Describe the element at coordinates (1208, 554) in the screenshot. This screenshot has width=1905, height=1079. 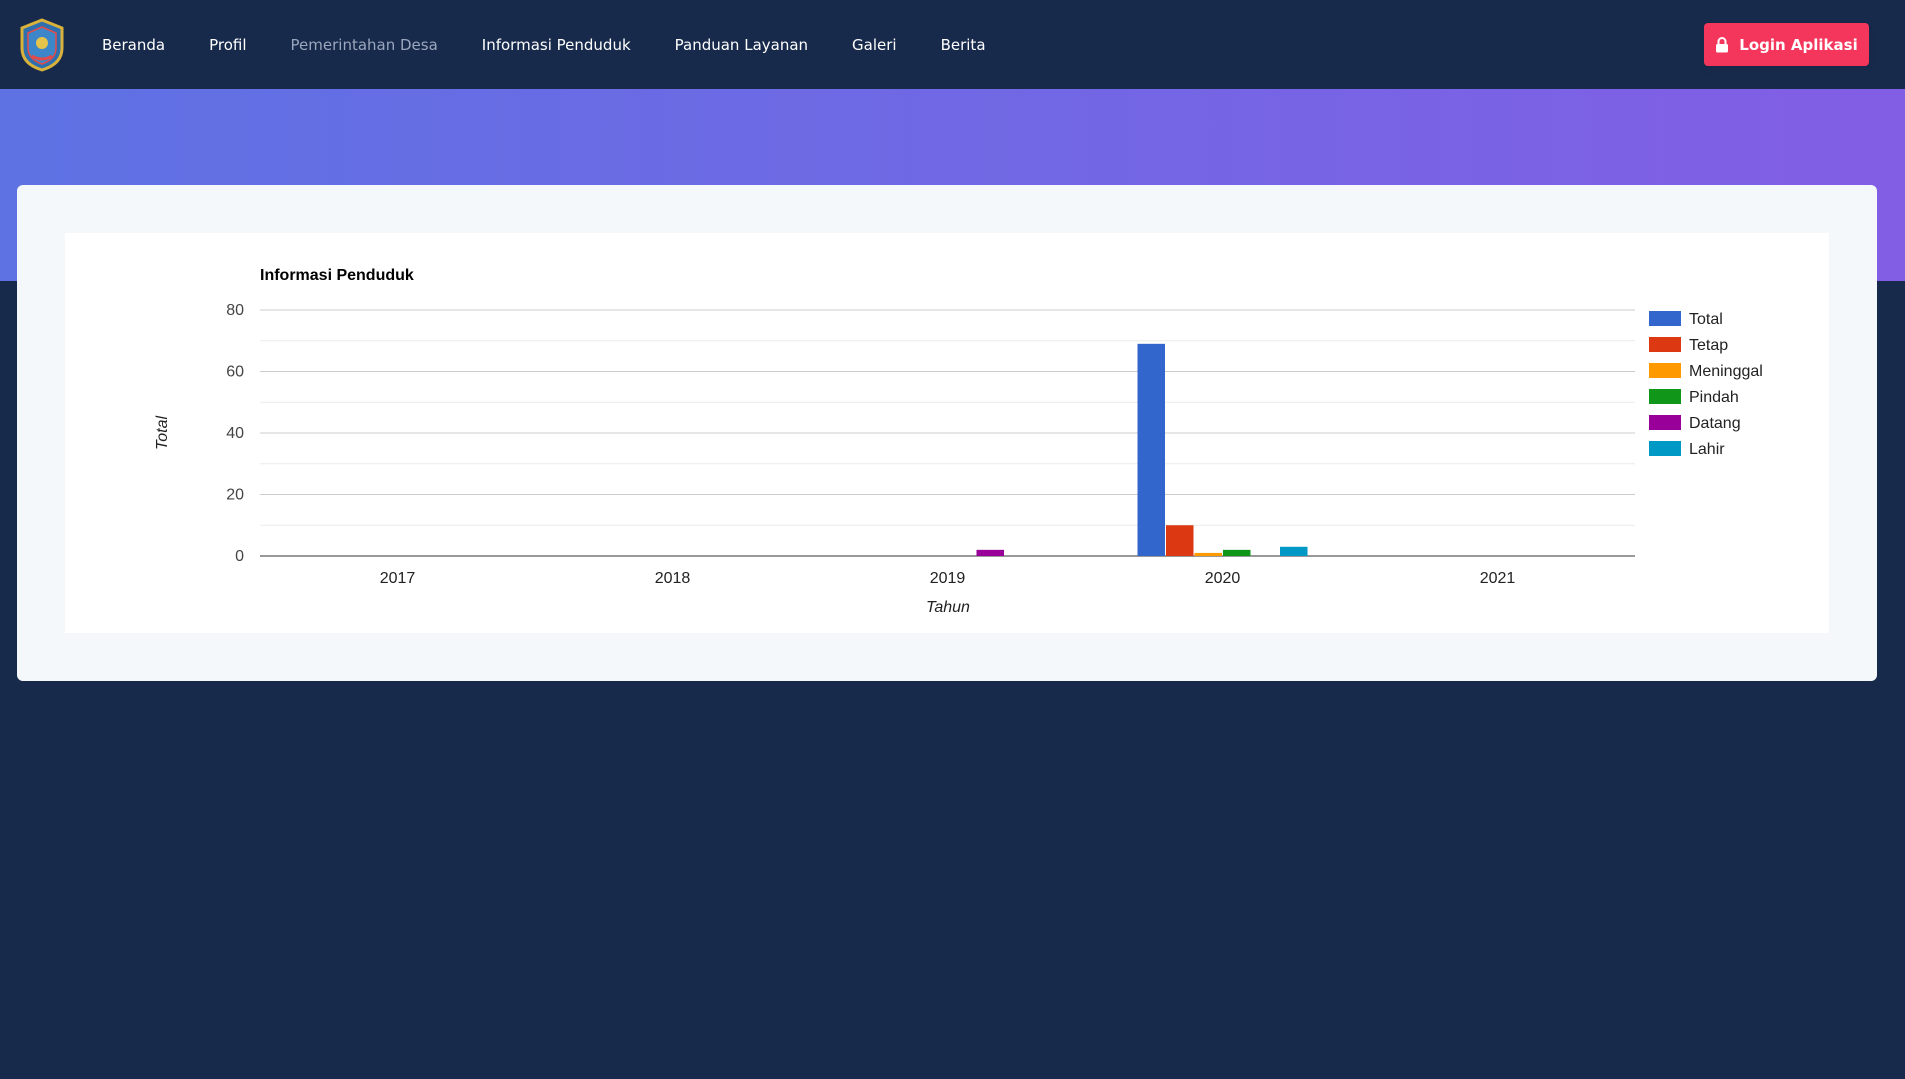
I see `bar-meninggal-2020` at that location.